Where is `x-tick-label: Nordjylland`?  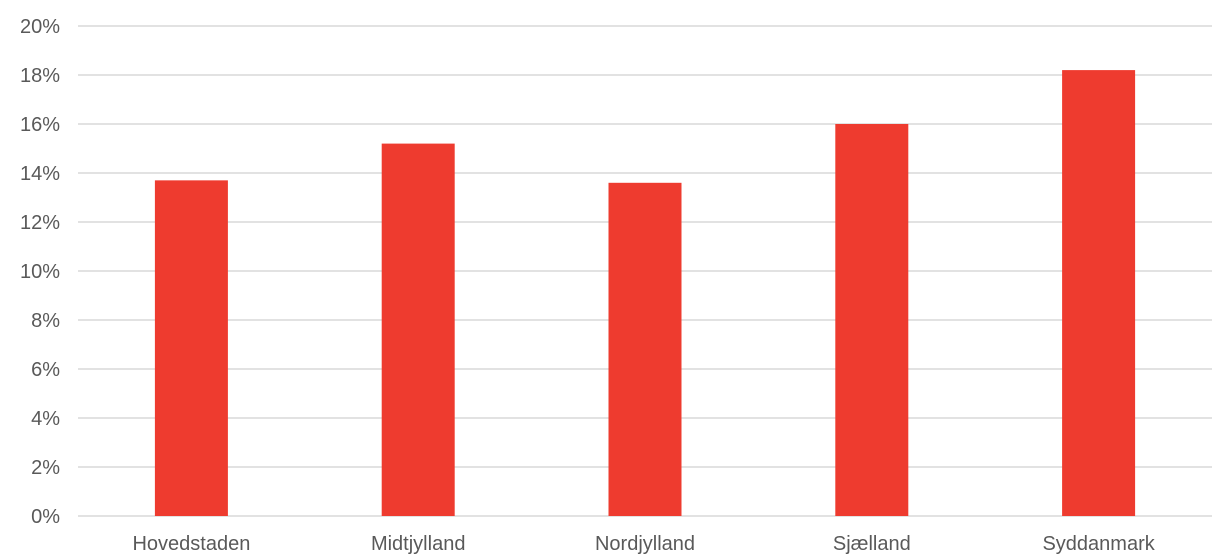
x-tick-label: Nordjylland is located at coordinates (645, 543).